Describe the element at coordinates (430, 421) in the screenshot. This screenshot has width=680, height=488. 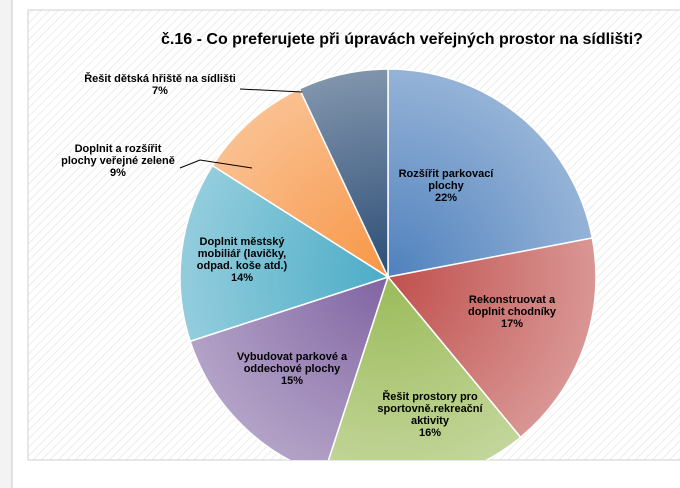
I see `slice-label: aktivity` at that location.